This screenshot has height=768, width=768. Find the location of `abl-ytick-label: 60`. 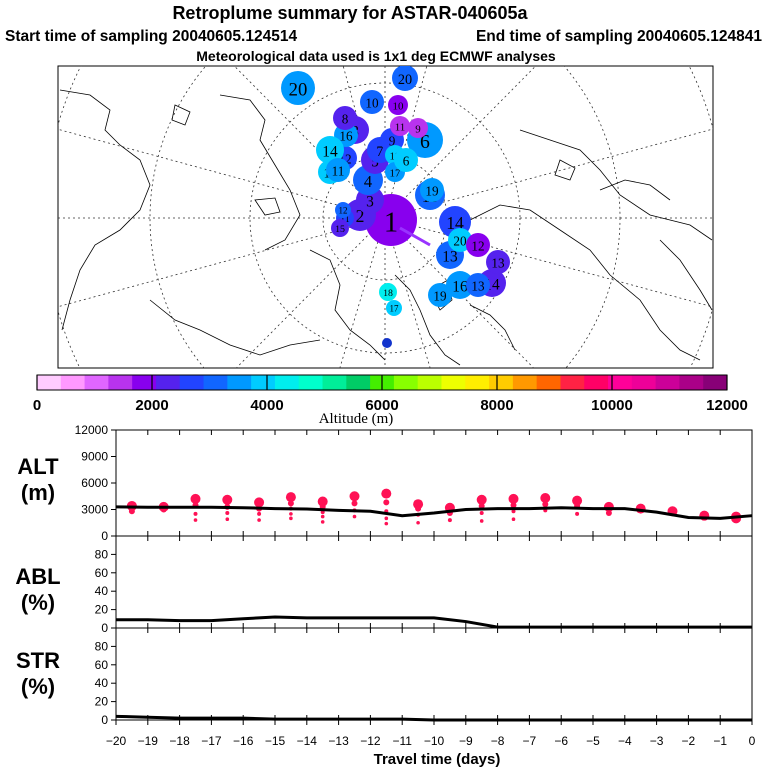

abl-ytick-label: 60 is located at coordinates (102, 573).